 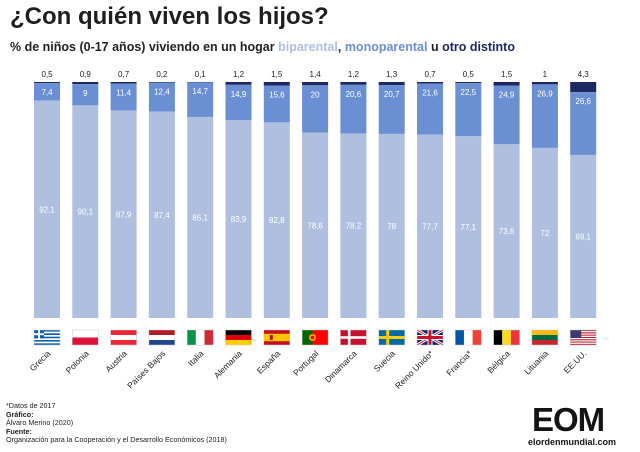 What do you see at coordinates (478, 47) in the screenshot?
I see `legend-otro-distinto: otro distinto` at bounding box center [478, 47].